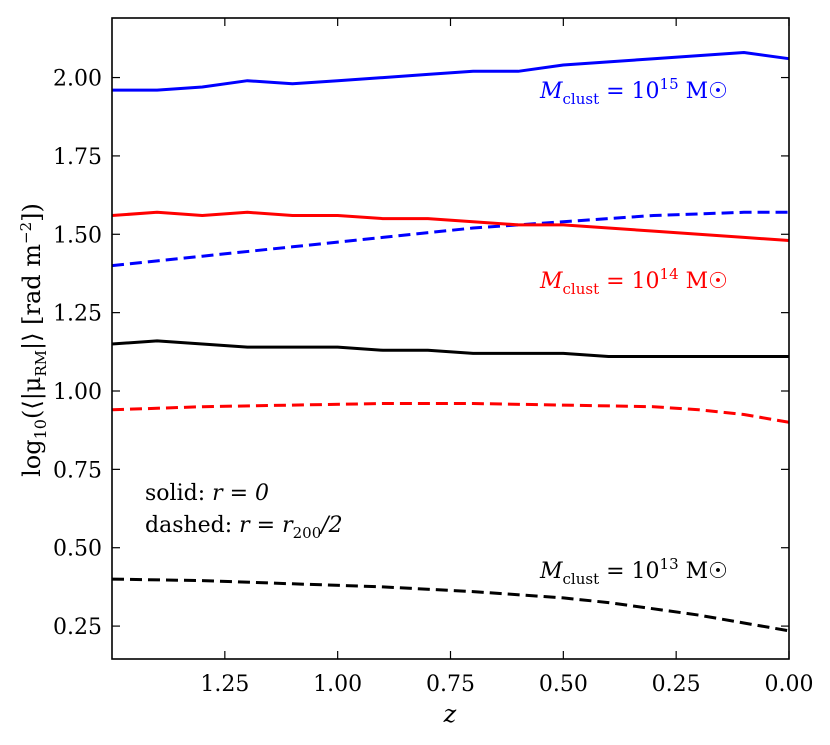 The width and height of the screenshot is (830, 745). What do you see at coordinates (77, 235) in the screenshot?
I see `y-tick-label: 1.50` at bounding box center [77, 235].